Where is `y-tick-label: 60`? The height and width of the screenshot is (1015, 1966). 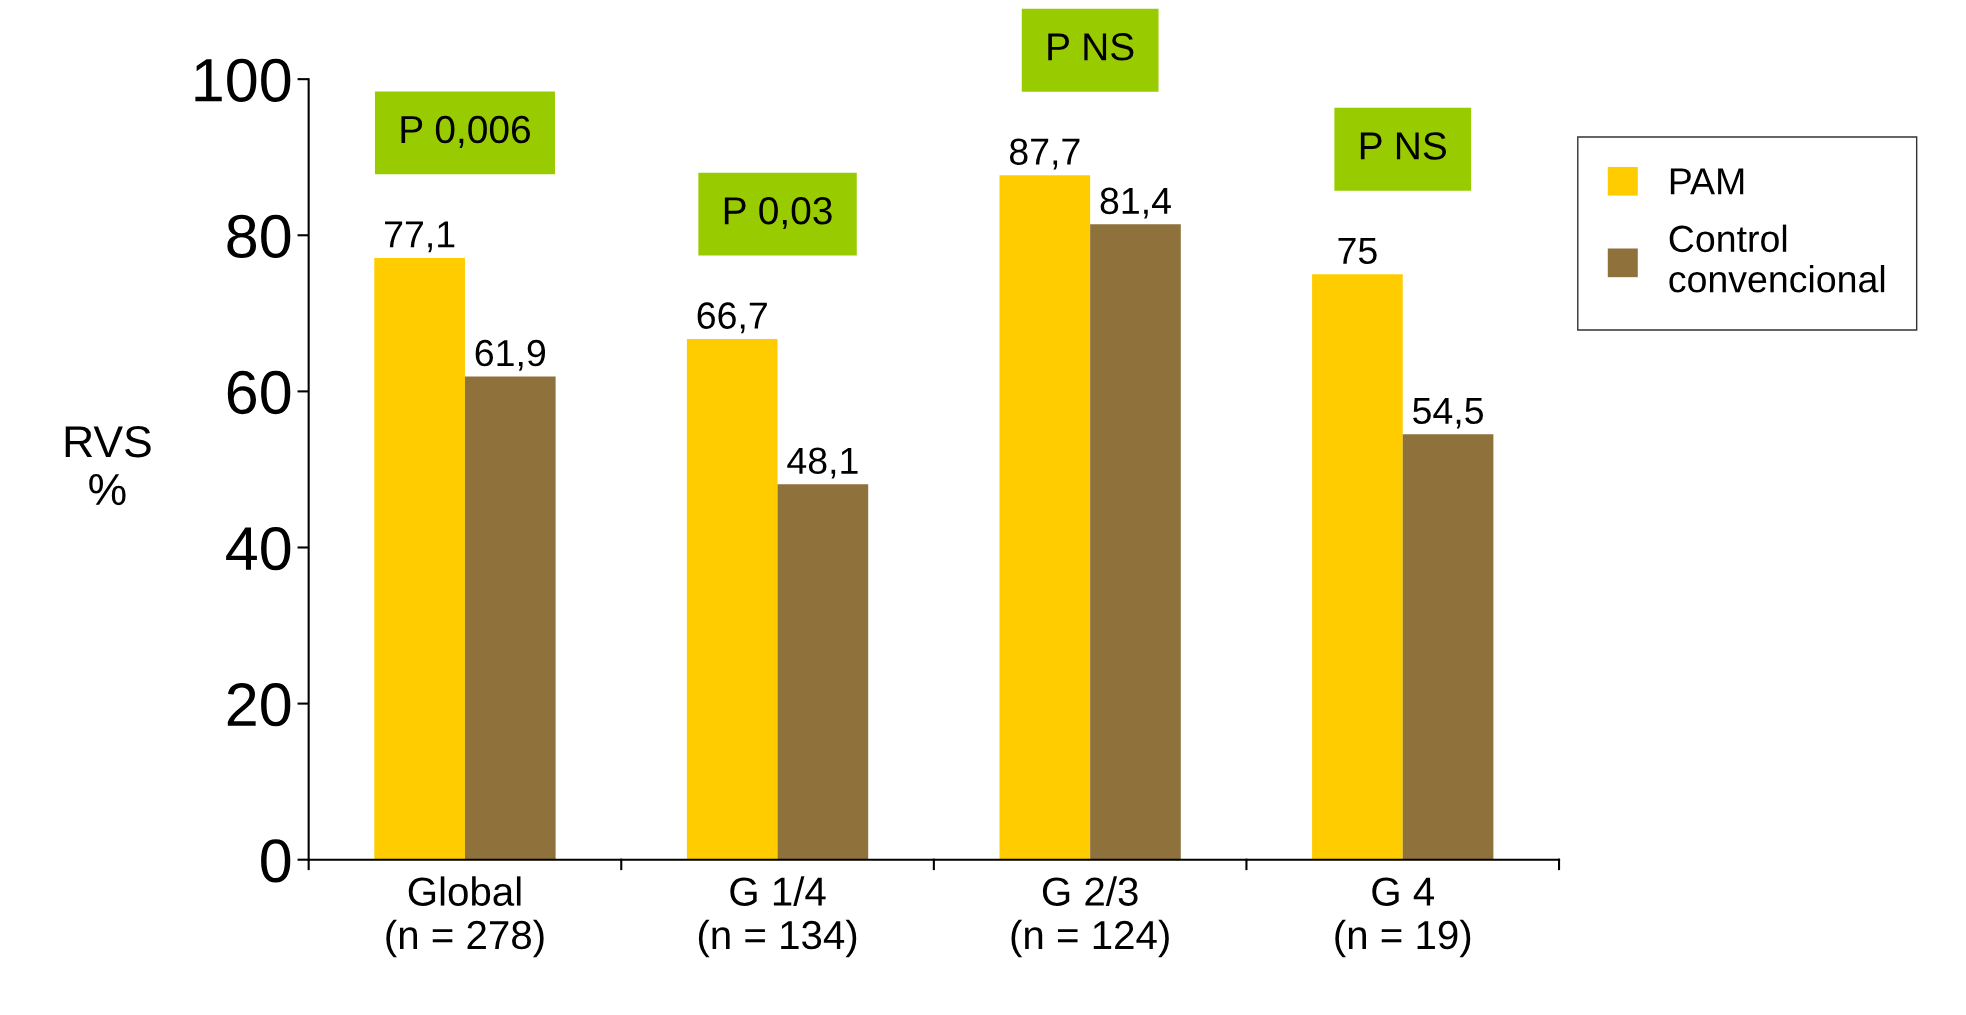
y-tick-label: 60 is located at coordinates (259, 392).